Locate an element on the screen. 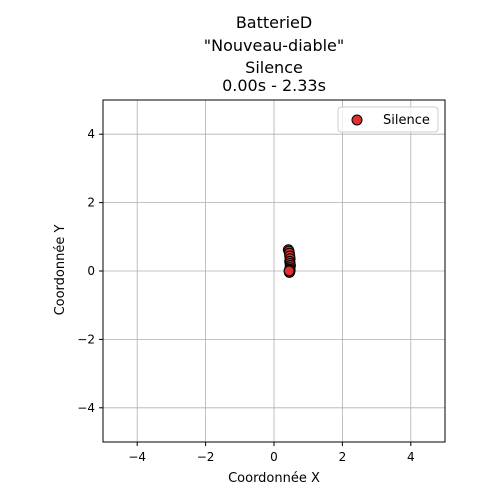 This screenshot has height=500, width=500. x-tick-label: 0 is located at coordinates (274, 457).